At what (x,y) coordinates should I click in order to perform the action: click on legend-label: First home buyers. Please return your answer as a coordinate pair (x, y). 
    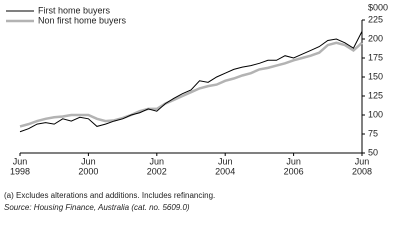
    Looking at the image, I should click on (74, 10).